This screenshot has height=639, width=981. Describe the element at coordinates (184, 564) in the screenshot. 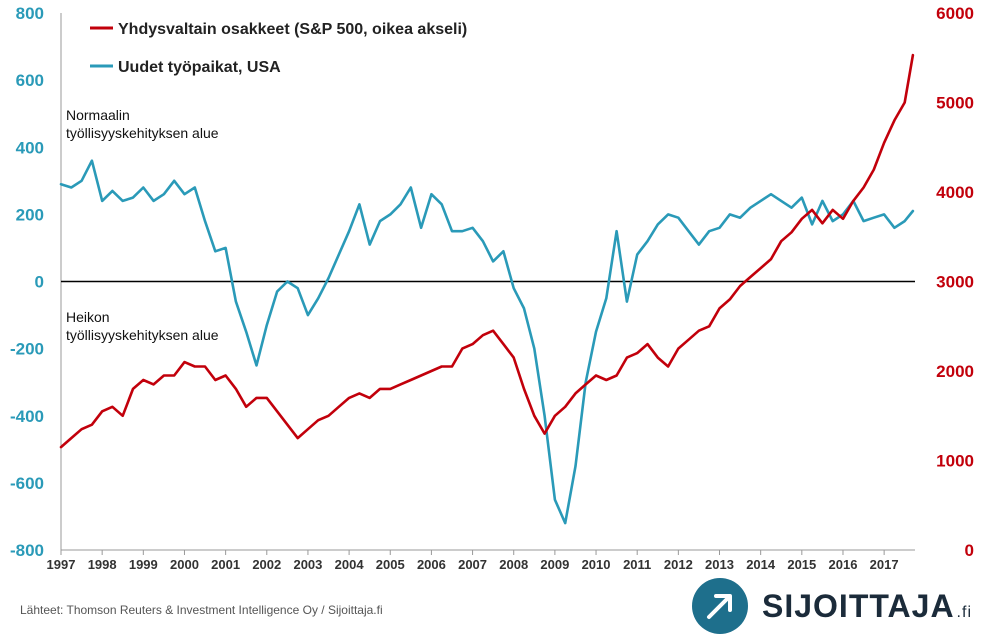

I see `x-tick-label: 2000` at that location.